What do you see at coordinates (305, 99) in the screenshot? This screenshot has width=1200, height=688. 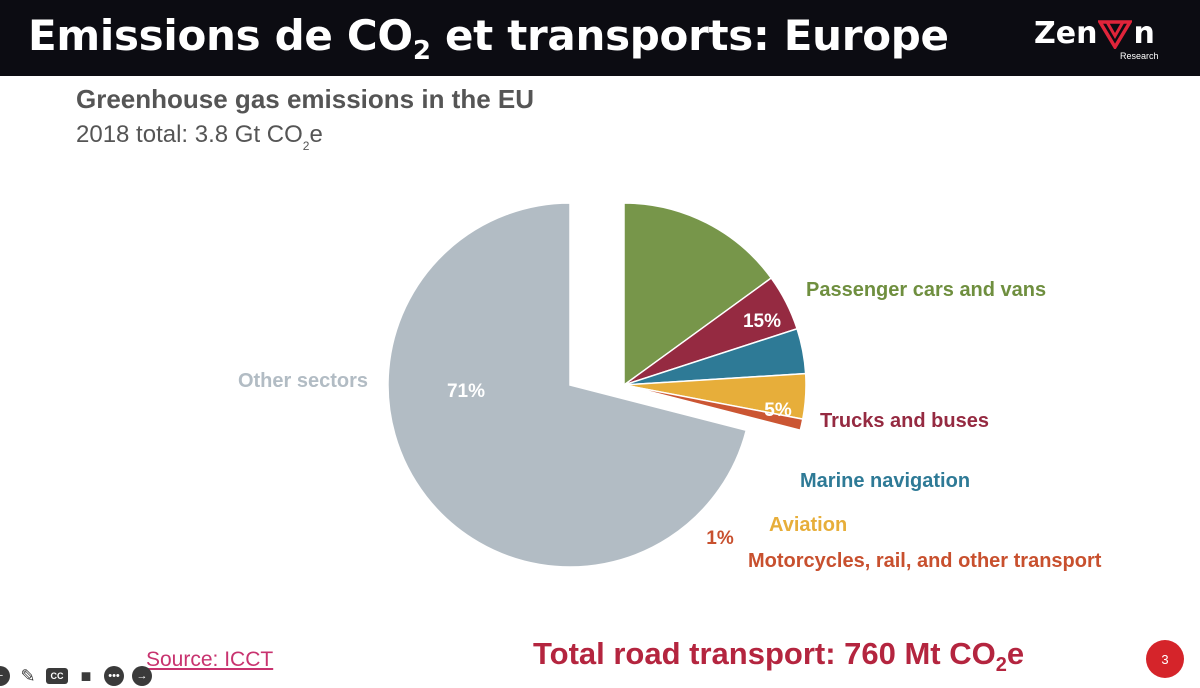 I see `chart-title: Greenhouse gas emissions in the EU` at bounding box center [305, 99].